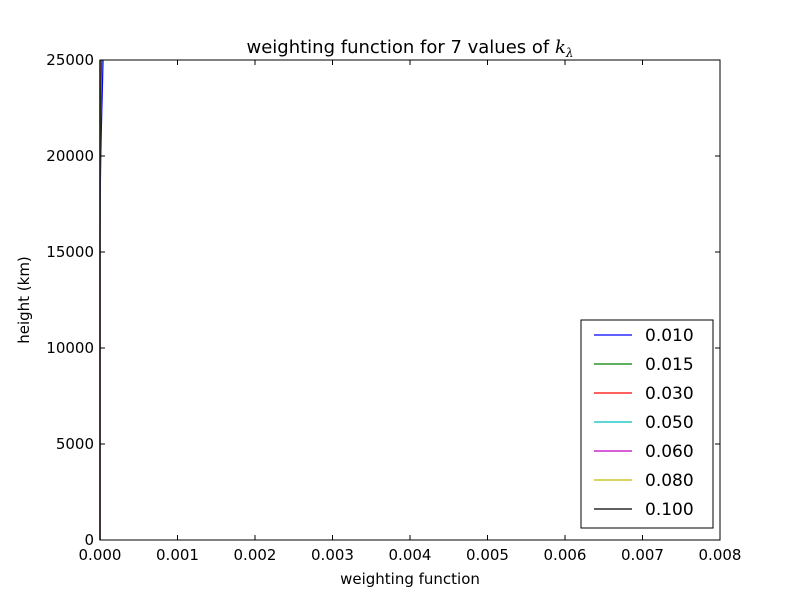 The image size is (800, 600). Describe the element at coordinates (332, 555) in the screenshot. I see `x-tick-label: 0.003` at that location.